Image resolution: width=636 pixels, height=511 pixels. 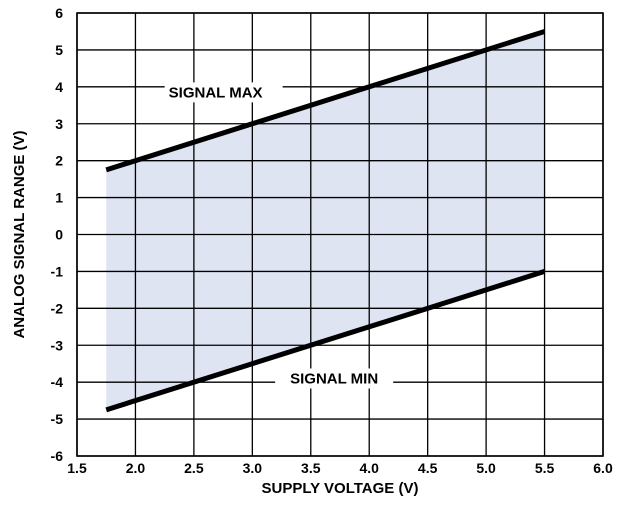 What do you see at coordinates (57, 419) in the screenshot?
I see `y-tick-label: -5` at bounding box center [57, 419].